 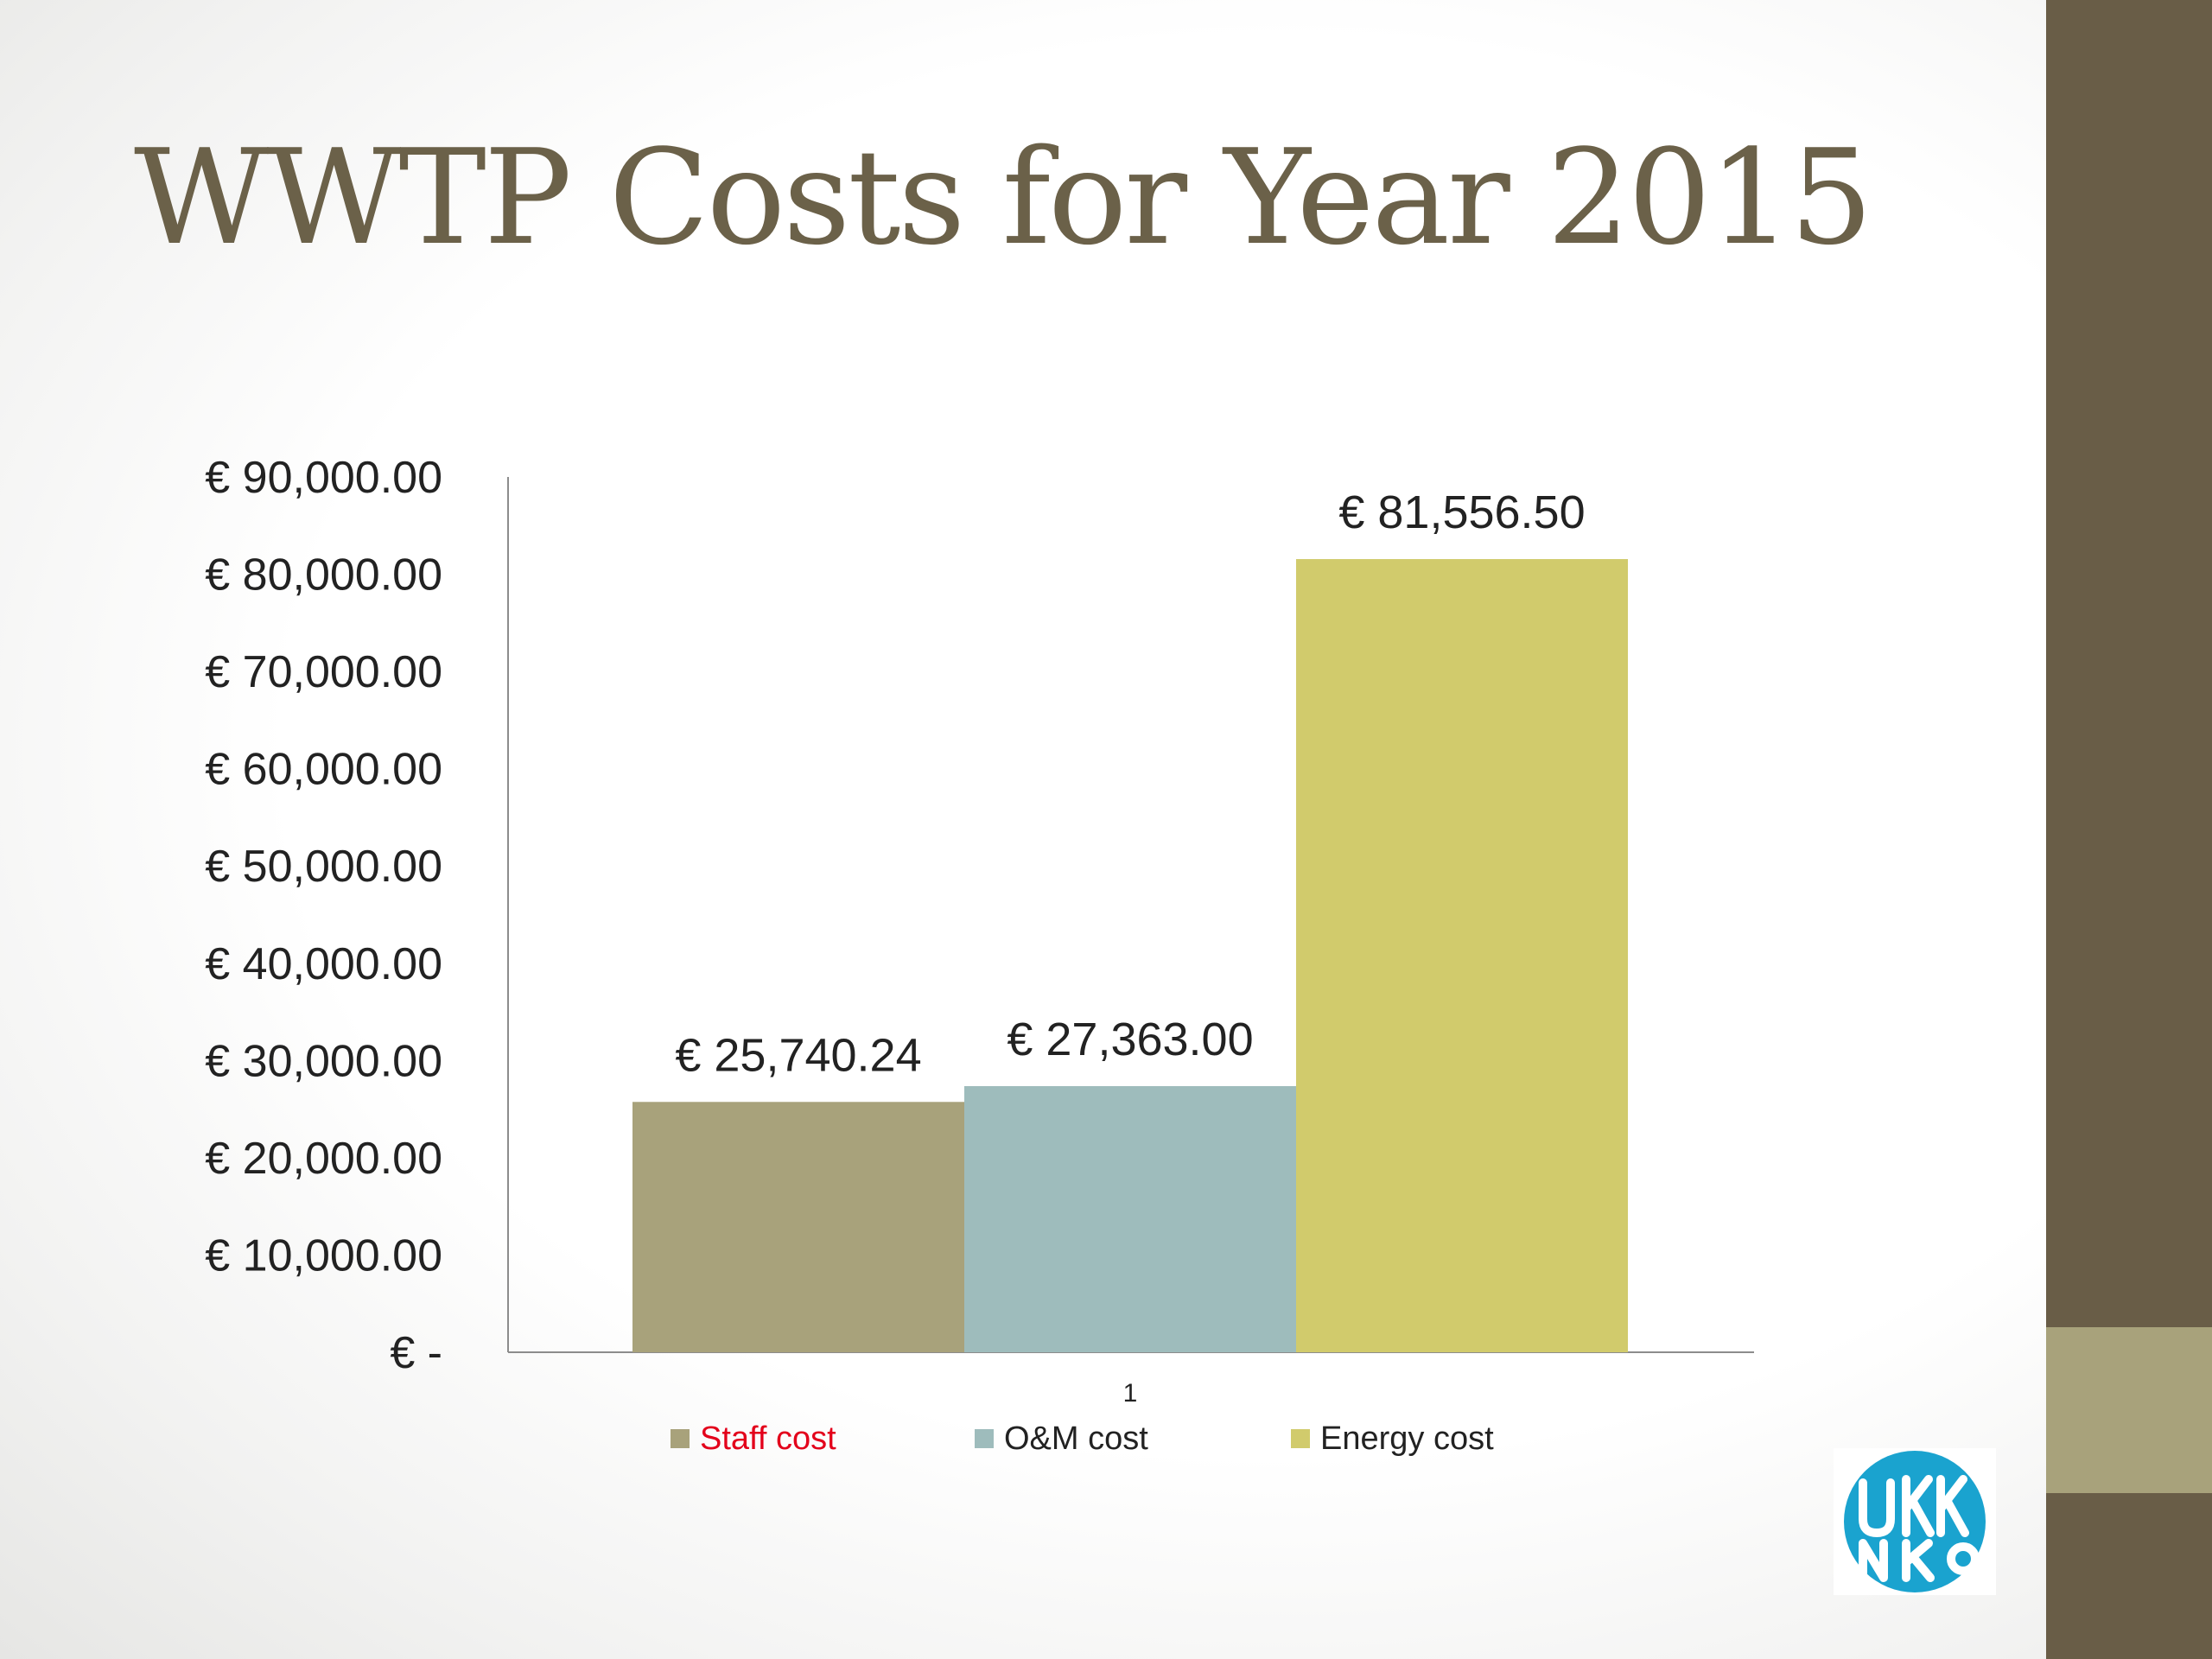 I want to click on bar-staff-cost, so click(x=798, y=1227).